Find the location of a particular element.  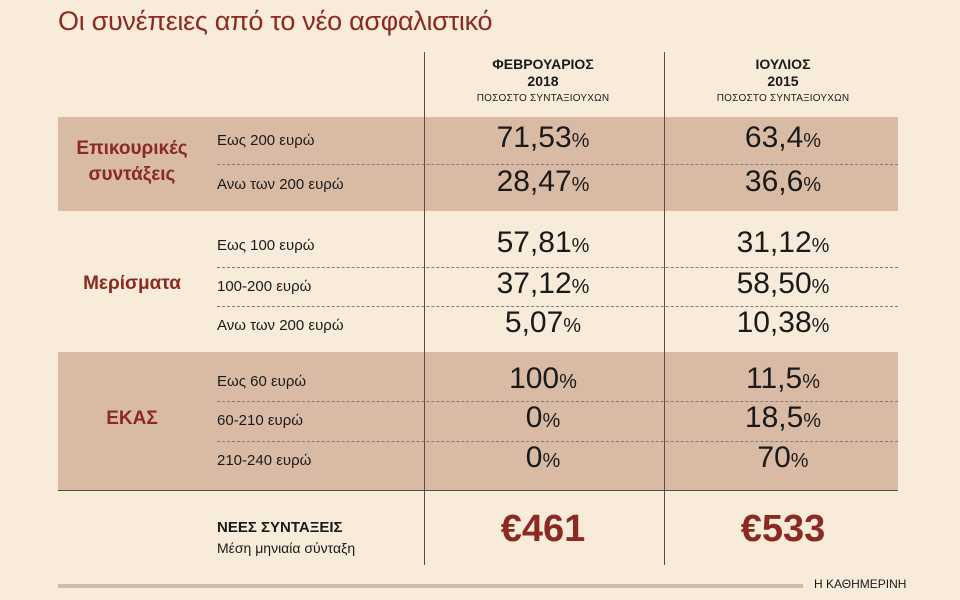

column-divider-left is located at coordinates (424, 308).